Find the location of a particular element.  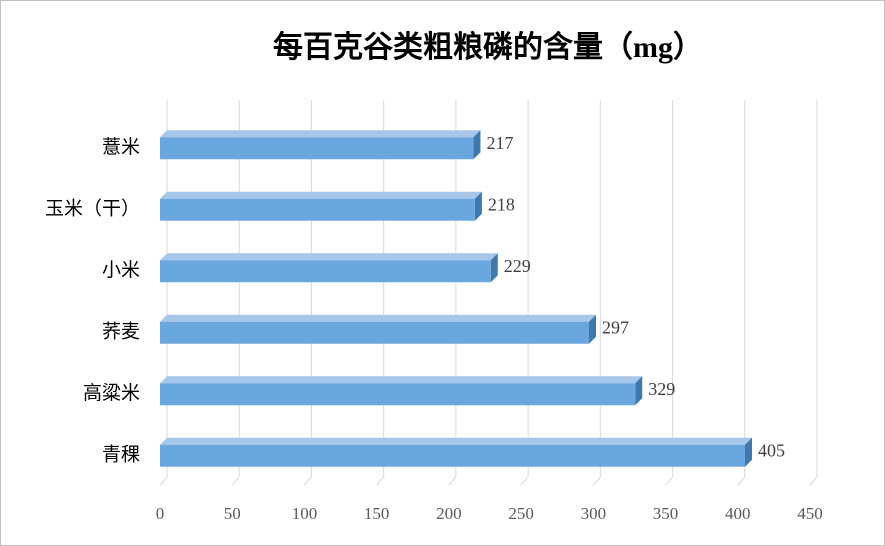

data-label: 405 is located at coordinates (771, 450).